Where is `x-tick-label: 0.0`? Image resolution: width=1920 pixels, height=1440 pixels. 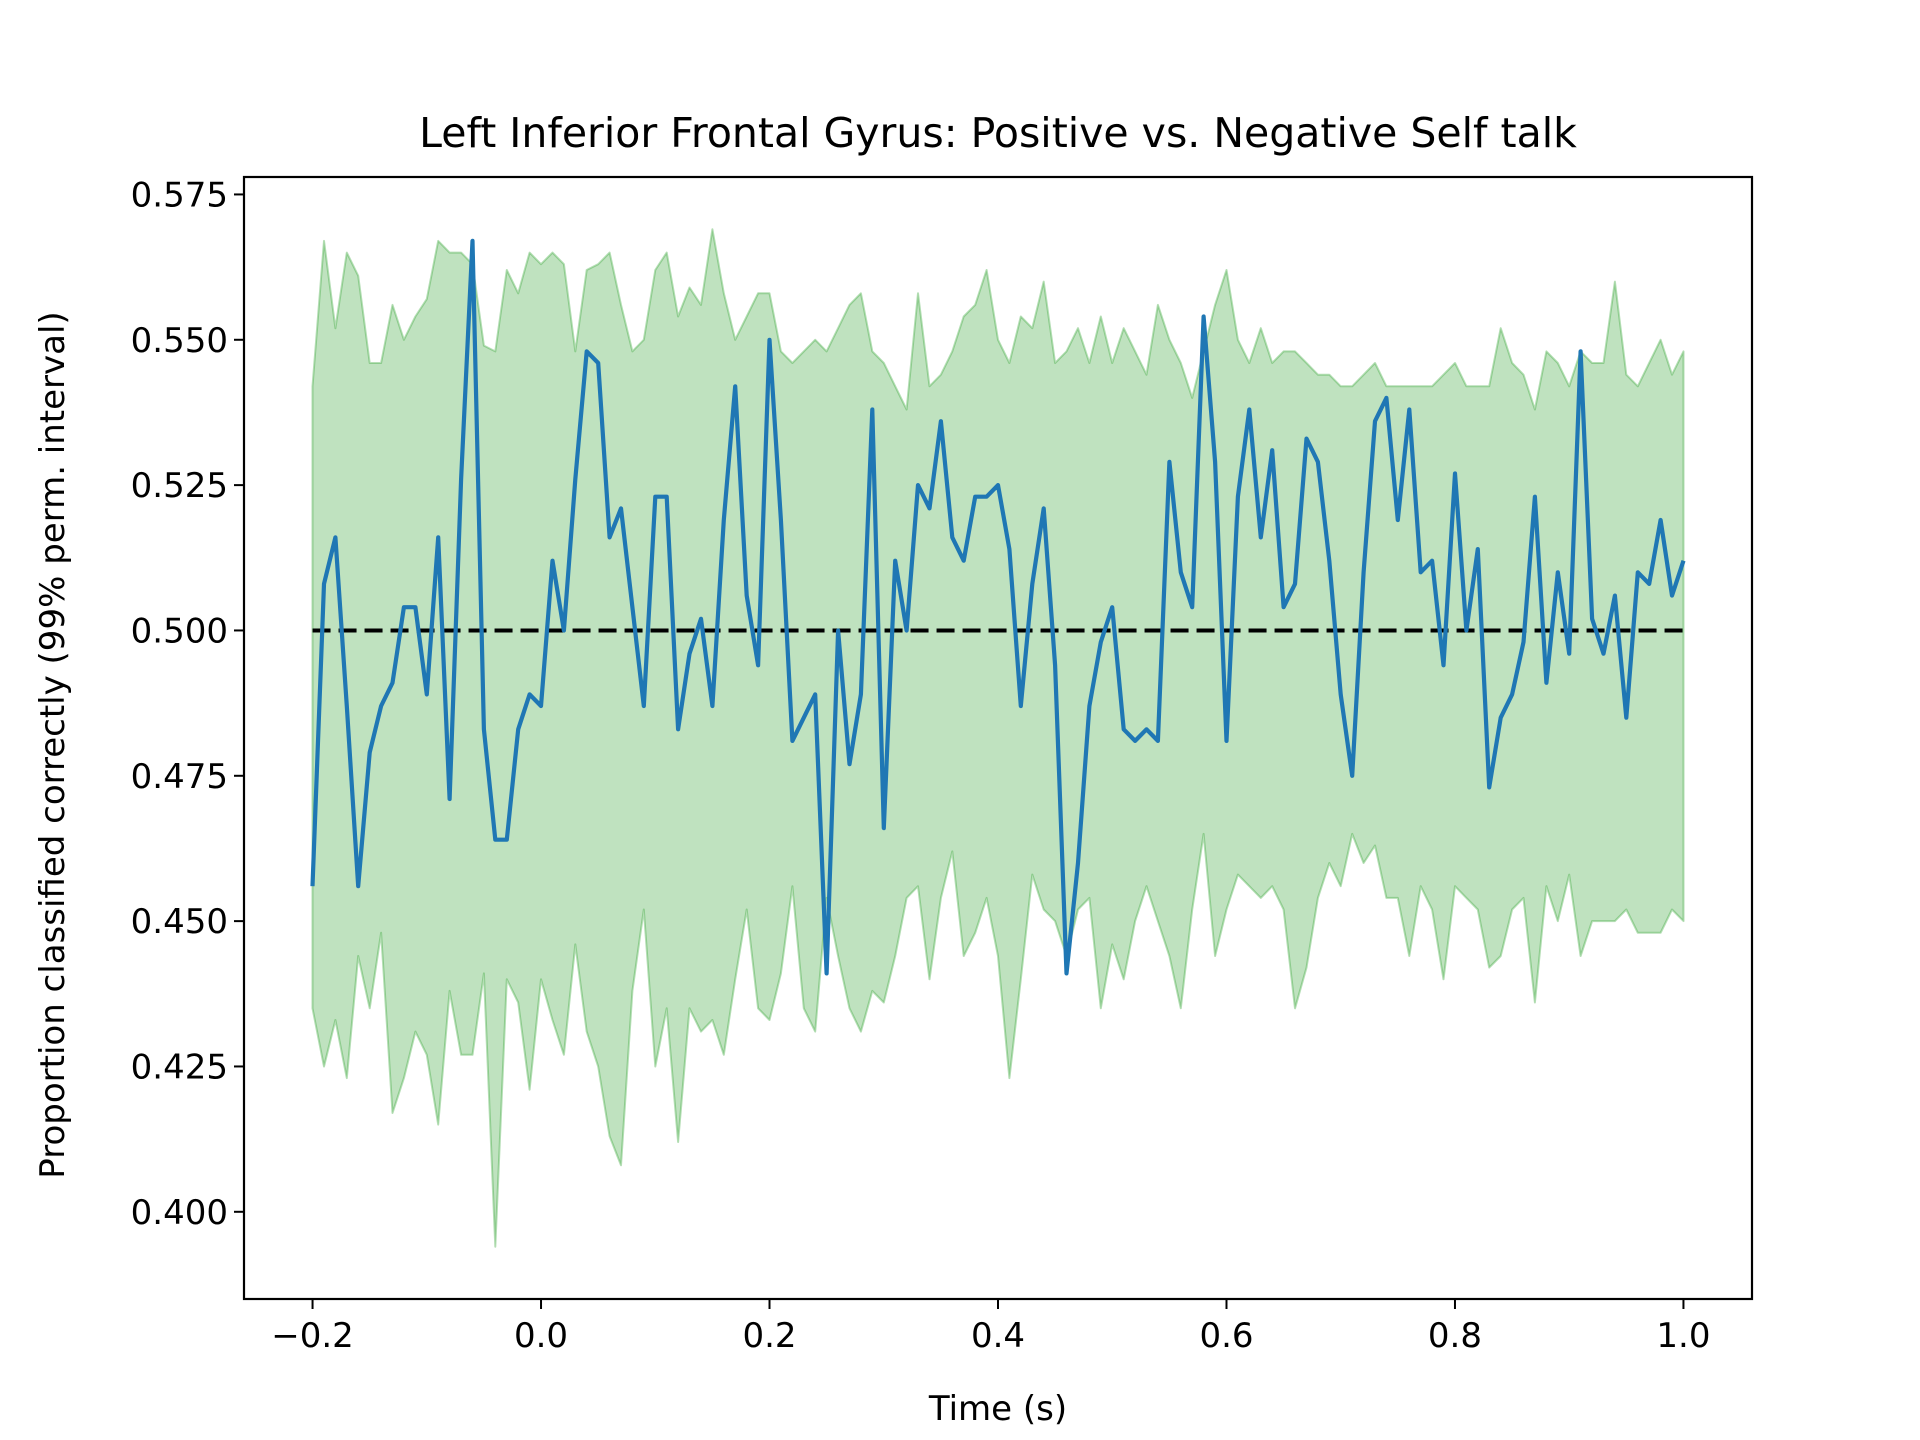
x-tick-label: 0.0 is located at coordinates (541, 1336).